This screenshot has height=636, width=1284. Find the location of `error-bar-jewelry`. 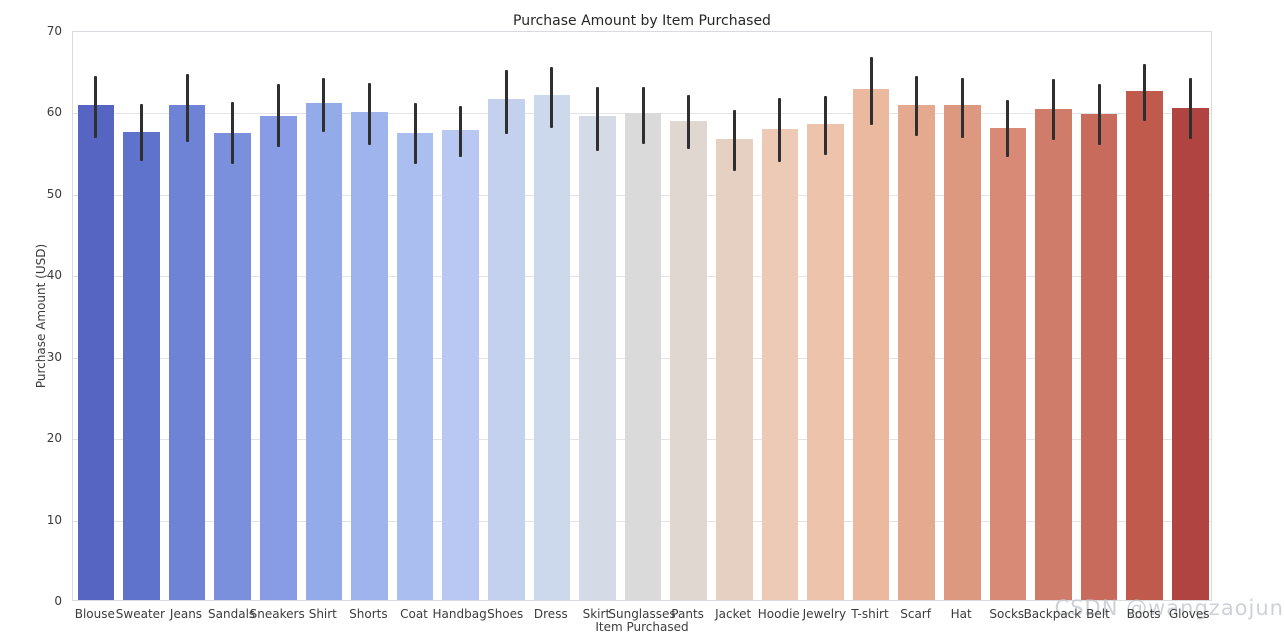

error-bar-jewelry is located at coordinates (825, 125).